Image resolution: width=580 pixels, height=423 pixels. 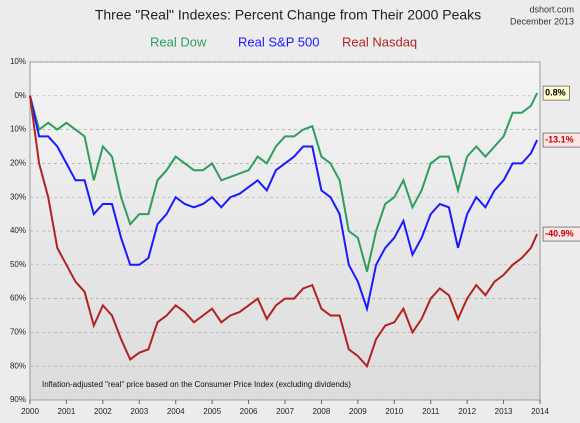 I want to click on y-tick-label: 50%, so click(x=18, y=264).